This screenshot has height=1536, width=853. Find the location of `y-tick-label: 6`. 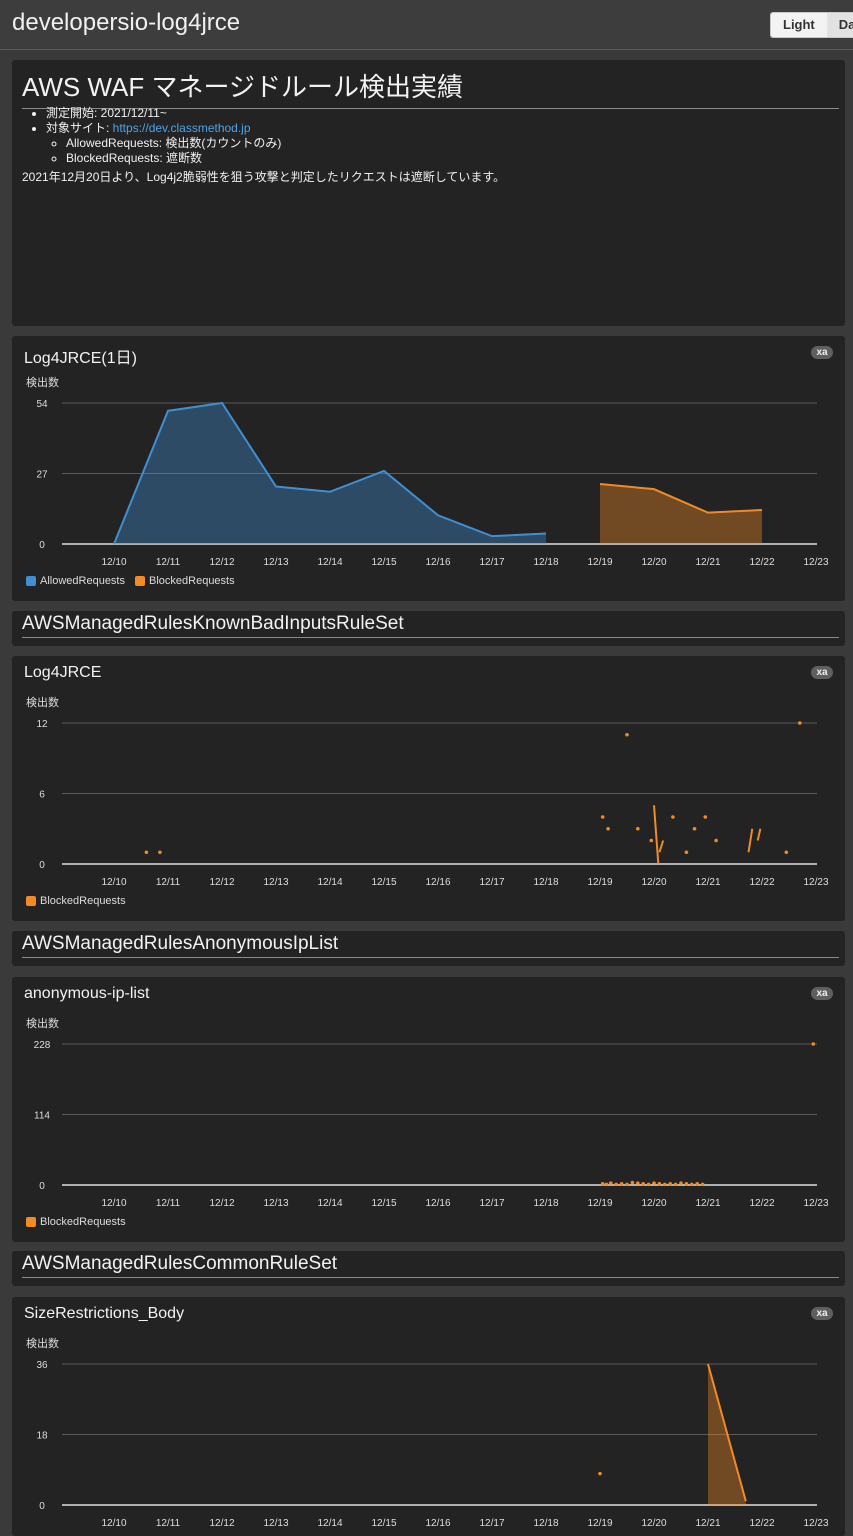

y-tick-label: 6 is located at coordinates (42, 795).